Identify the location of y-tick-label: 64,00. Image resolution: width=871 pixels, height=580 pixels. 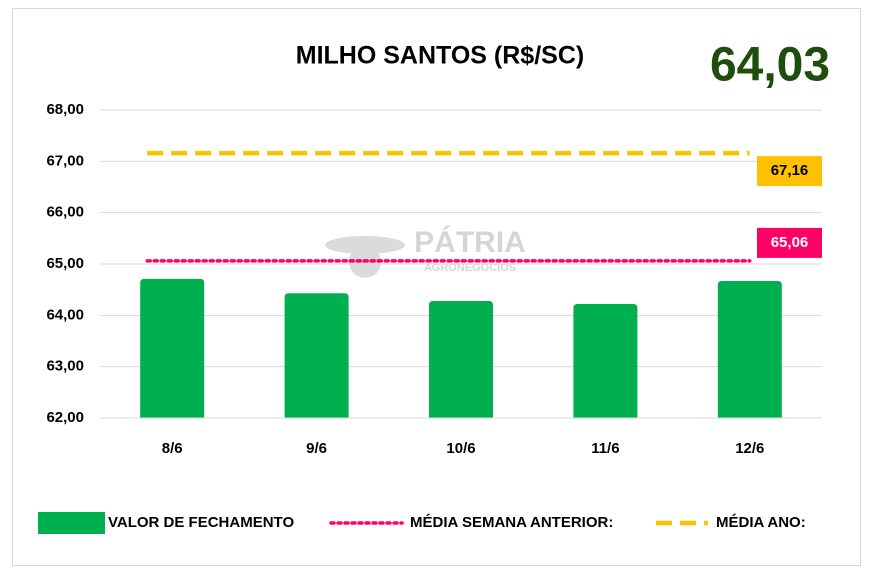
(65, 314).